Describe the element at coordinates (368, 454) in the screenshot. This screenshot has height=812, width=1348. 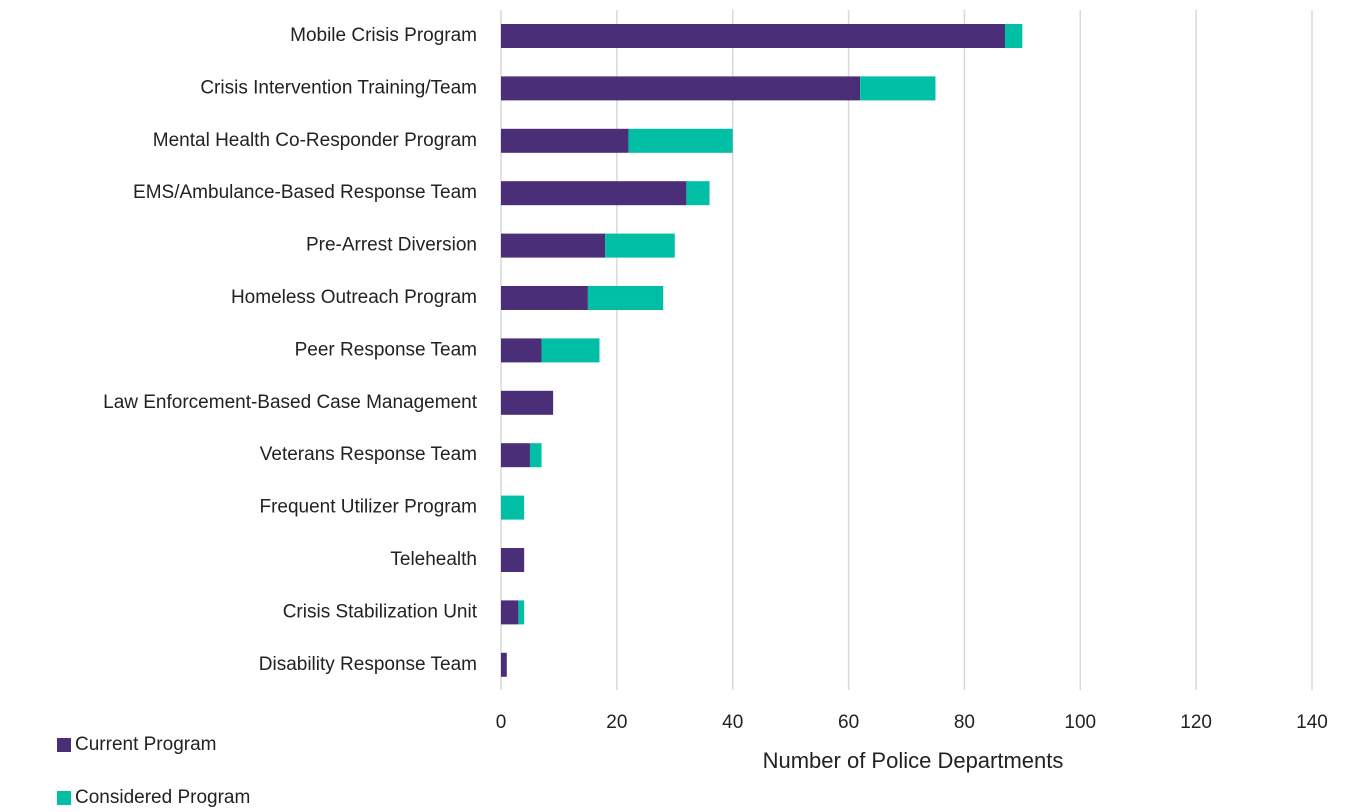
I see `y-tick-label: Veterans Response Team` at that location.